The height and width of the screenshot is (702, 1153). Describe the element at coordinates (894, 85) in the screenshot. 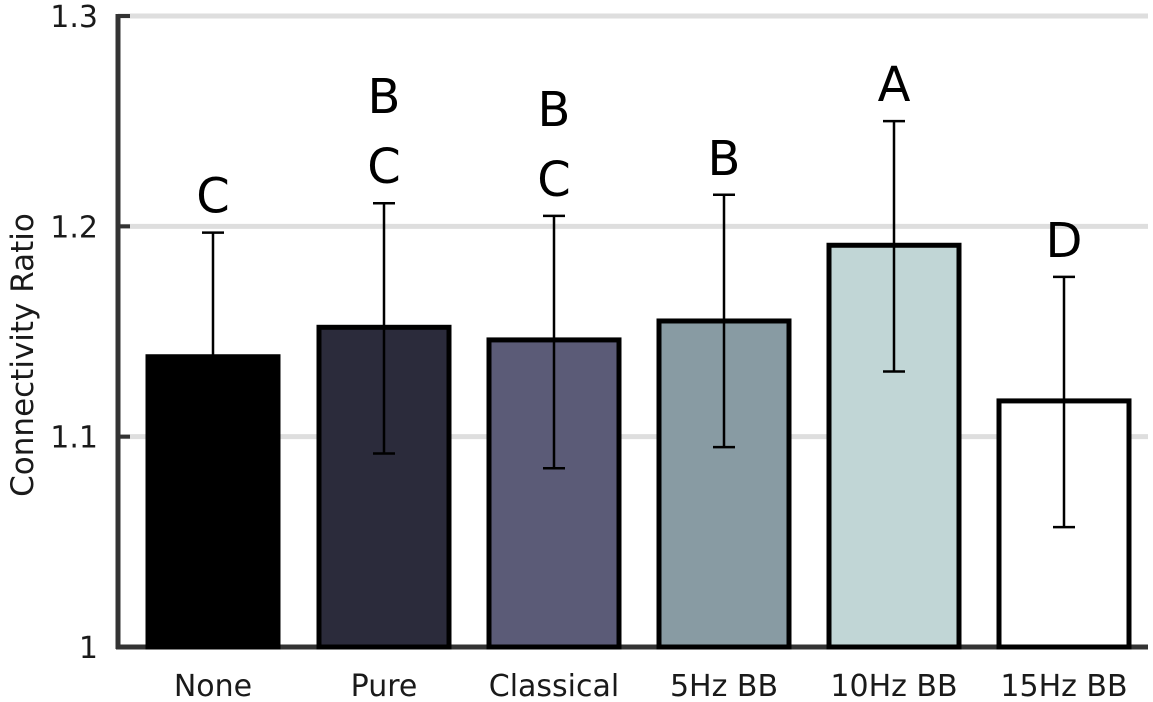

I see `significance-letter: A` at that location.